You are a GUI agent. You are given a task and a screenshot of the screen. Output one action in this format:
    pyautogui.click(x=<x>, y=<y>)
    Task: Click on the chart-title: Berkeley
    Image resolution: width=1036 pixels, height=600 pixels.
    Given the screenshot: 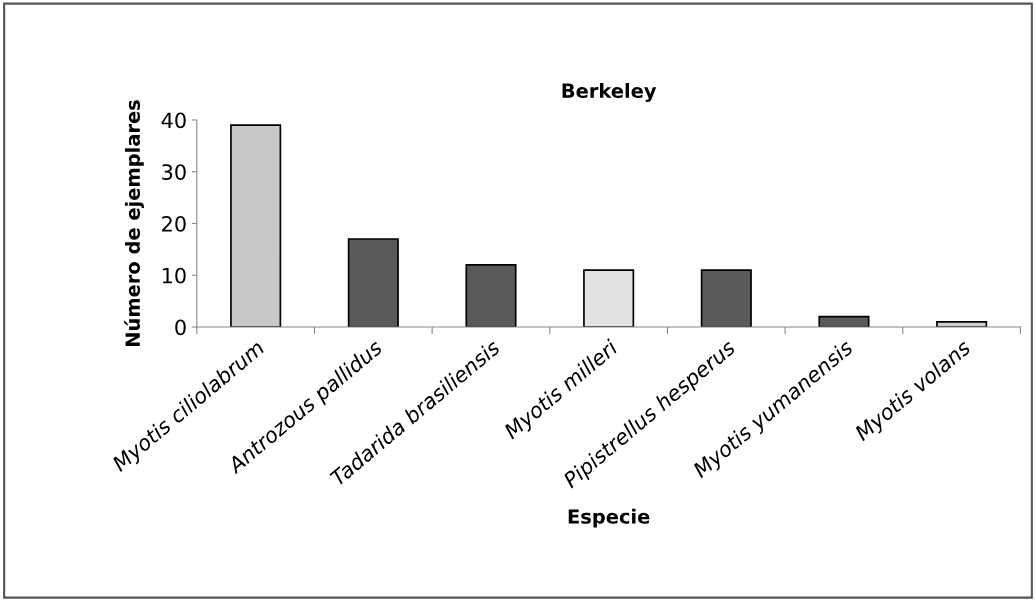 What is the action you would take?
    pyautogui.click(x=609, y=92)
    